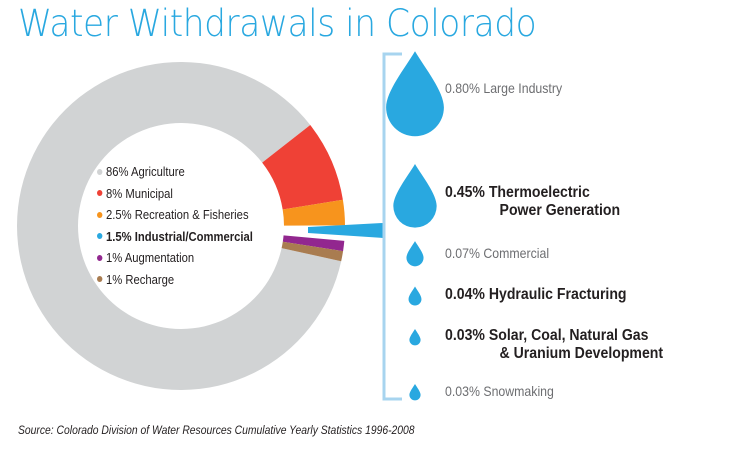  I want to click on donut-slice-recharge, so click(312, 251).